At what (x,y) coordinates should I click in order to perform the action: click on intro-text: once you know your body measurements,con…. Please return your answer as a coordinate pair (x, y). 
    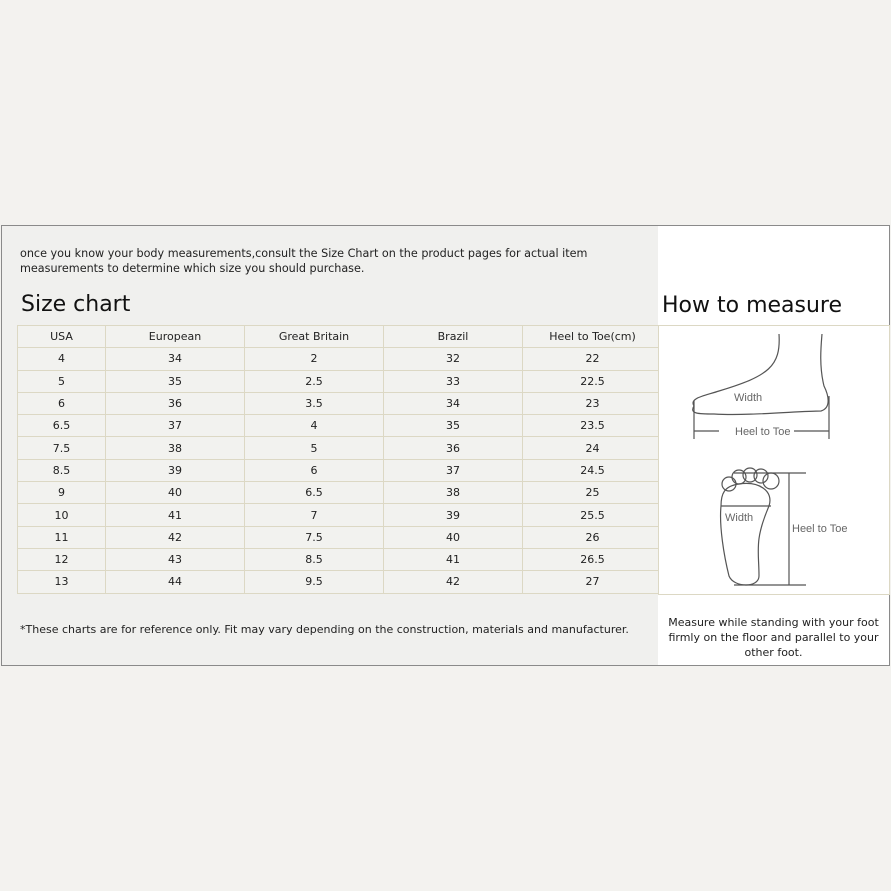
    Looking at the image, I should click on (304, 261).